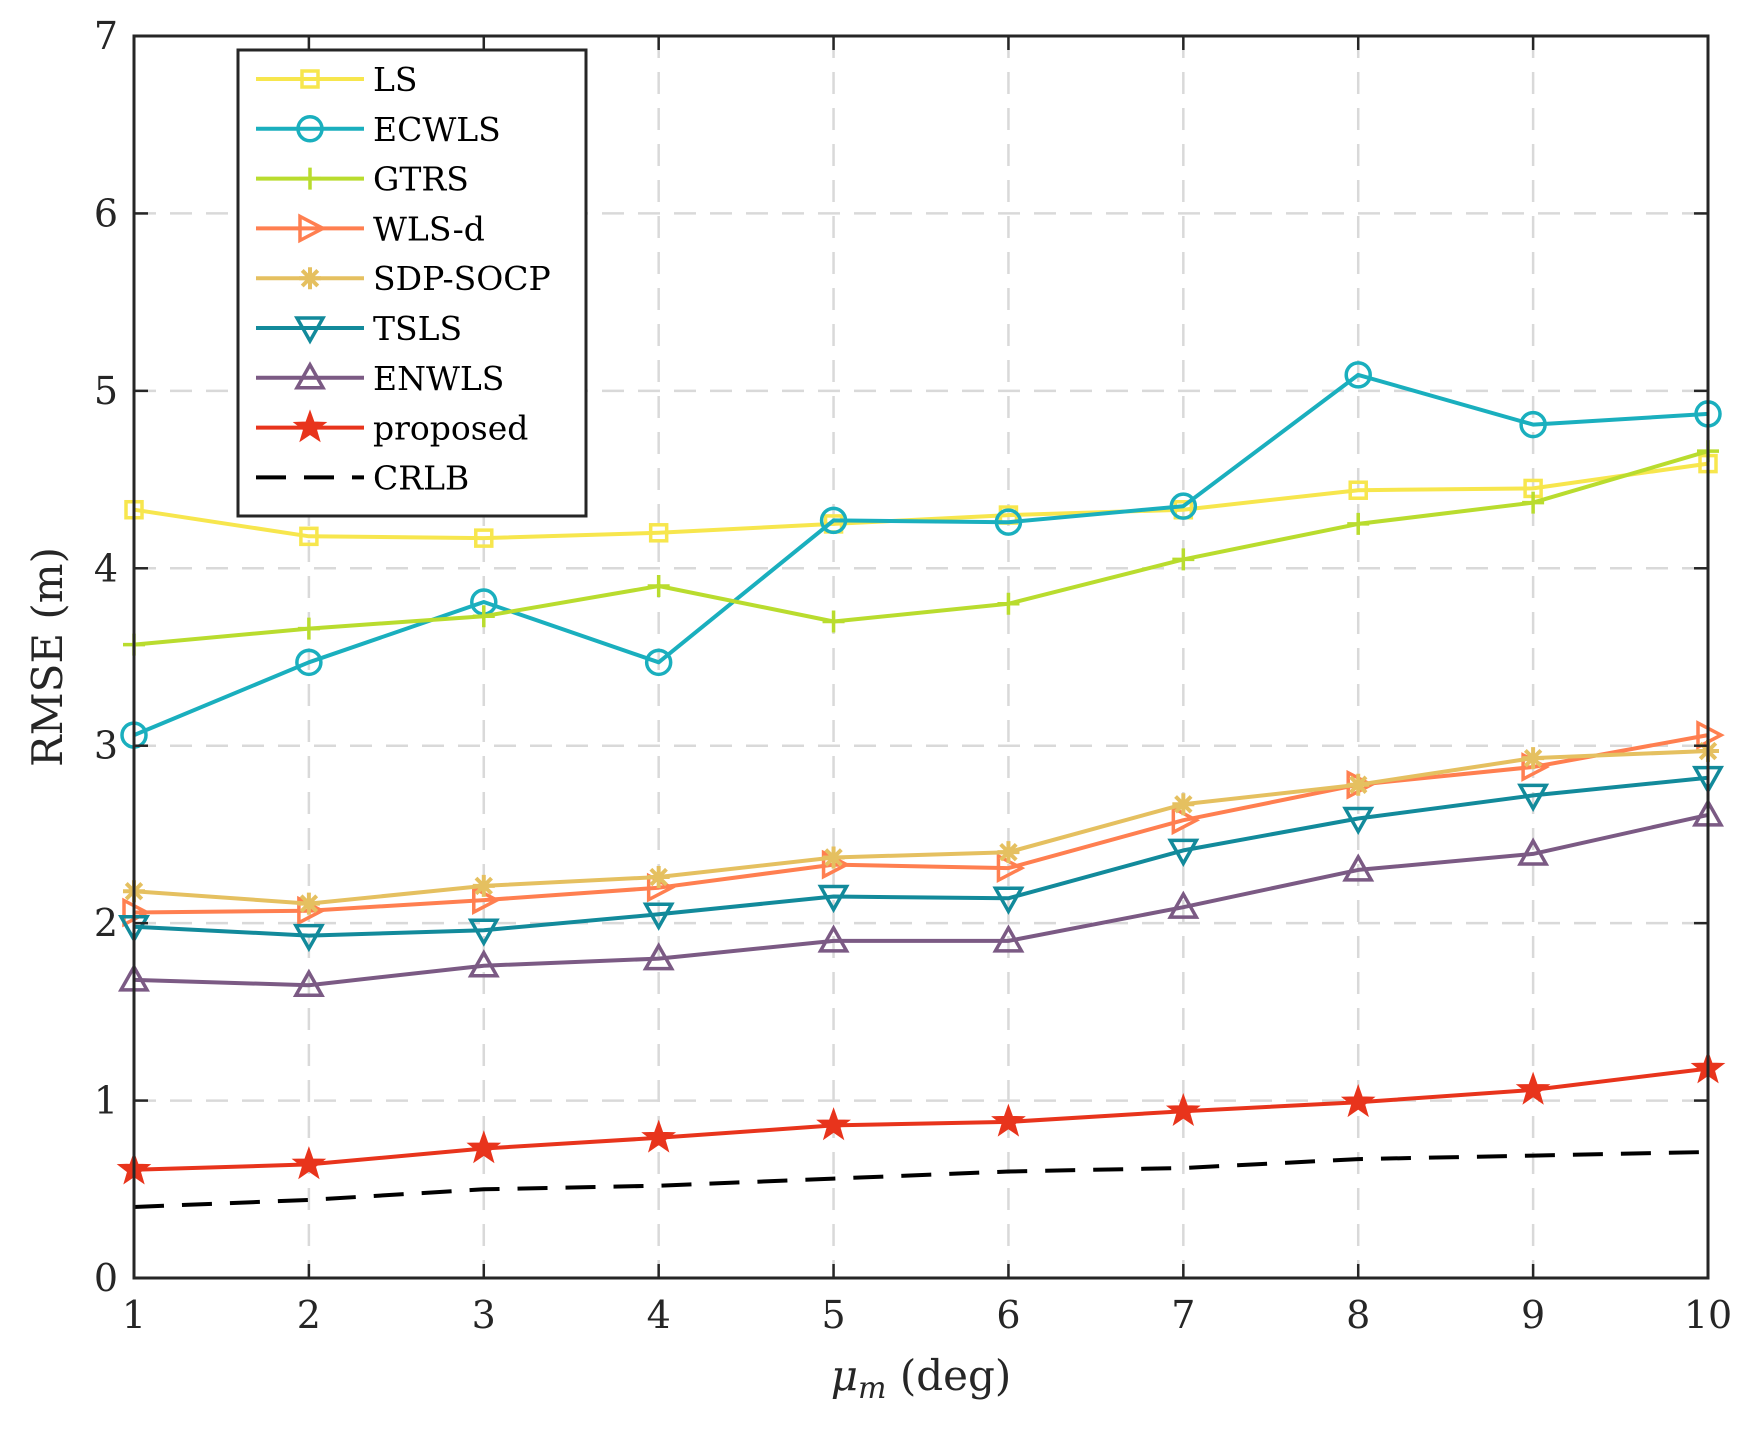 Image resolution: width=1752 pixels, height=1444 pixels. What do you see at coordinates (47, 657) in the screenshot?
I see `y-axis-label: RMSE (m)` at bounding box center [47, 657].